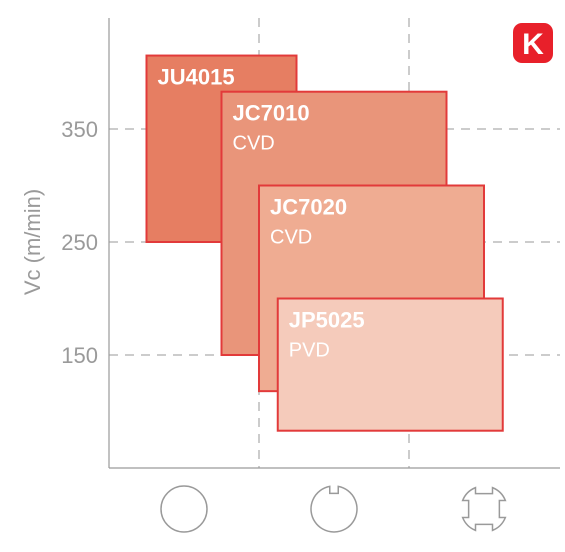  I want to click on grade-name-label: JP5025, so click(327, 320).